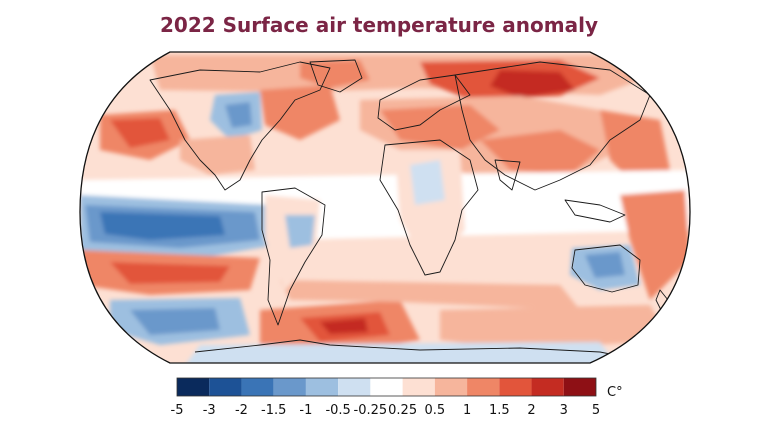  What do you see at coordinates (379, 25) in the screenshot?
I see `map-title: 2022 Surface air temperature anomaly` at bounding box center [379, 25].